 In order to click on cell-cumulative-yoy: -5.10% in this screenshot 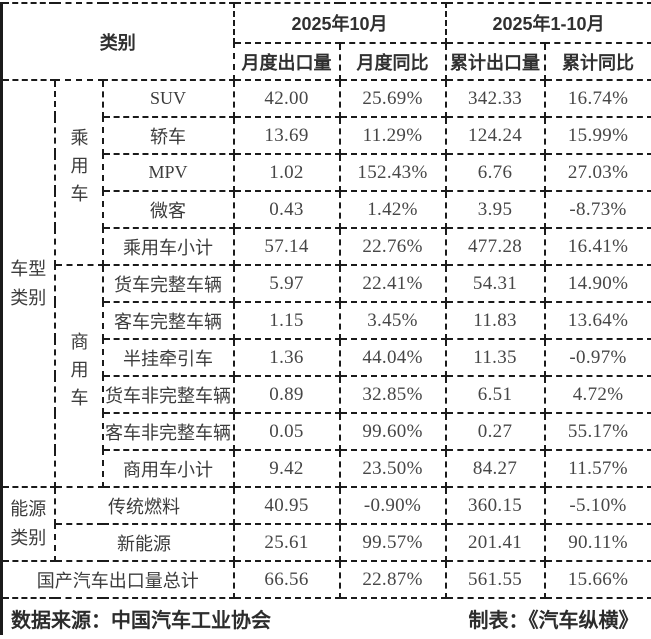, I will do `click(597, 505)`.